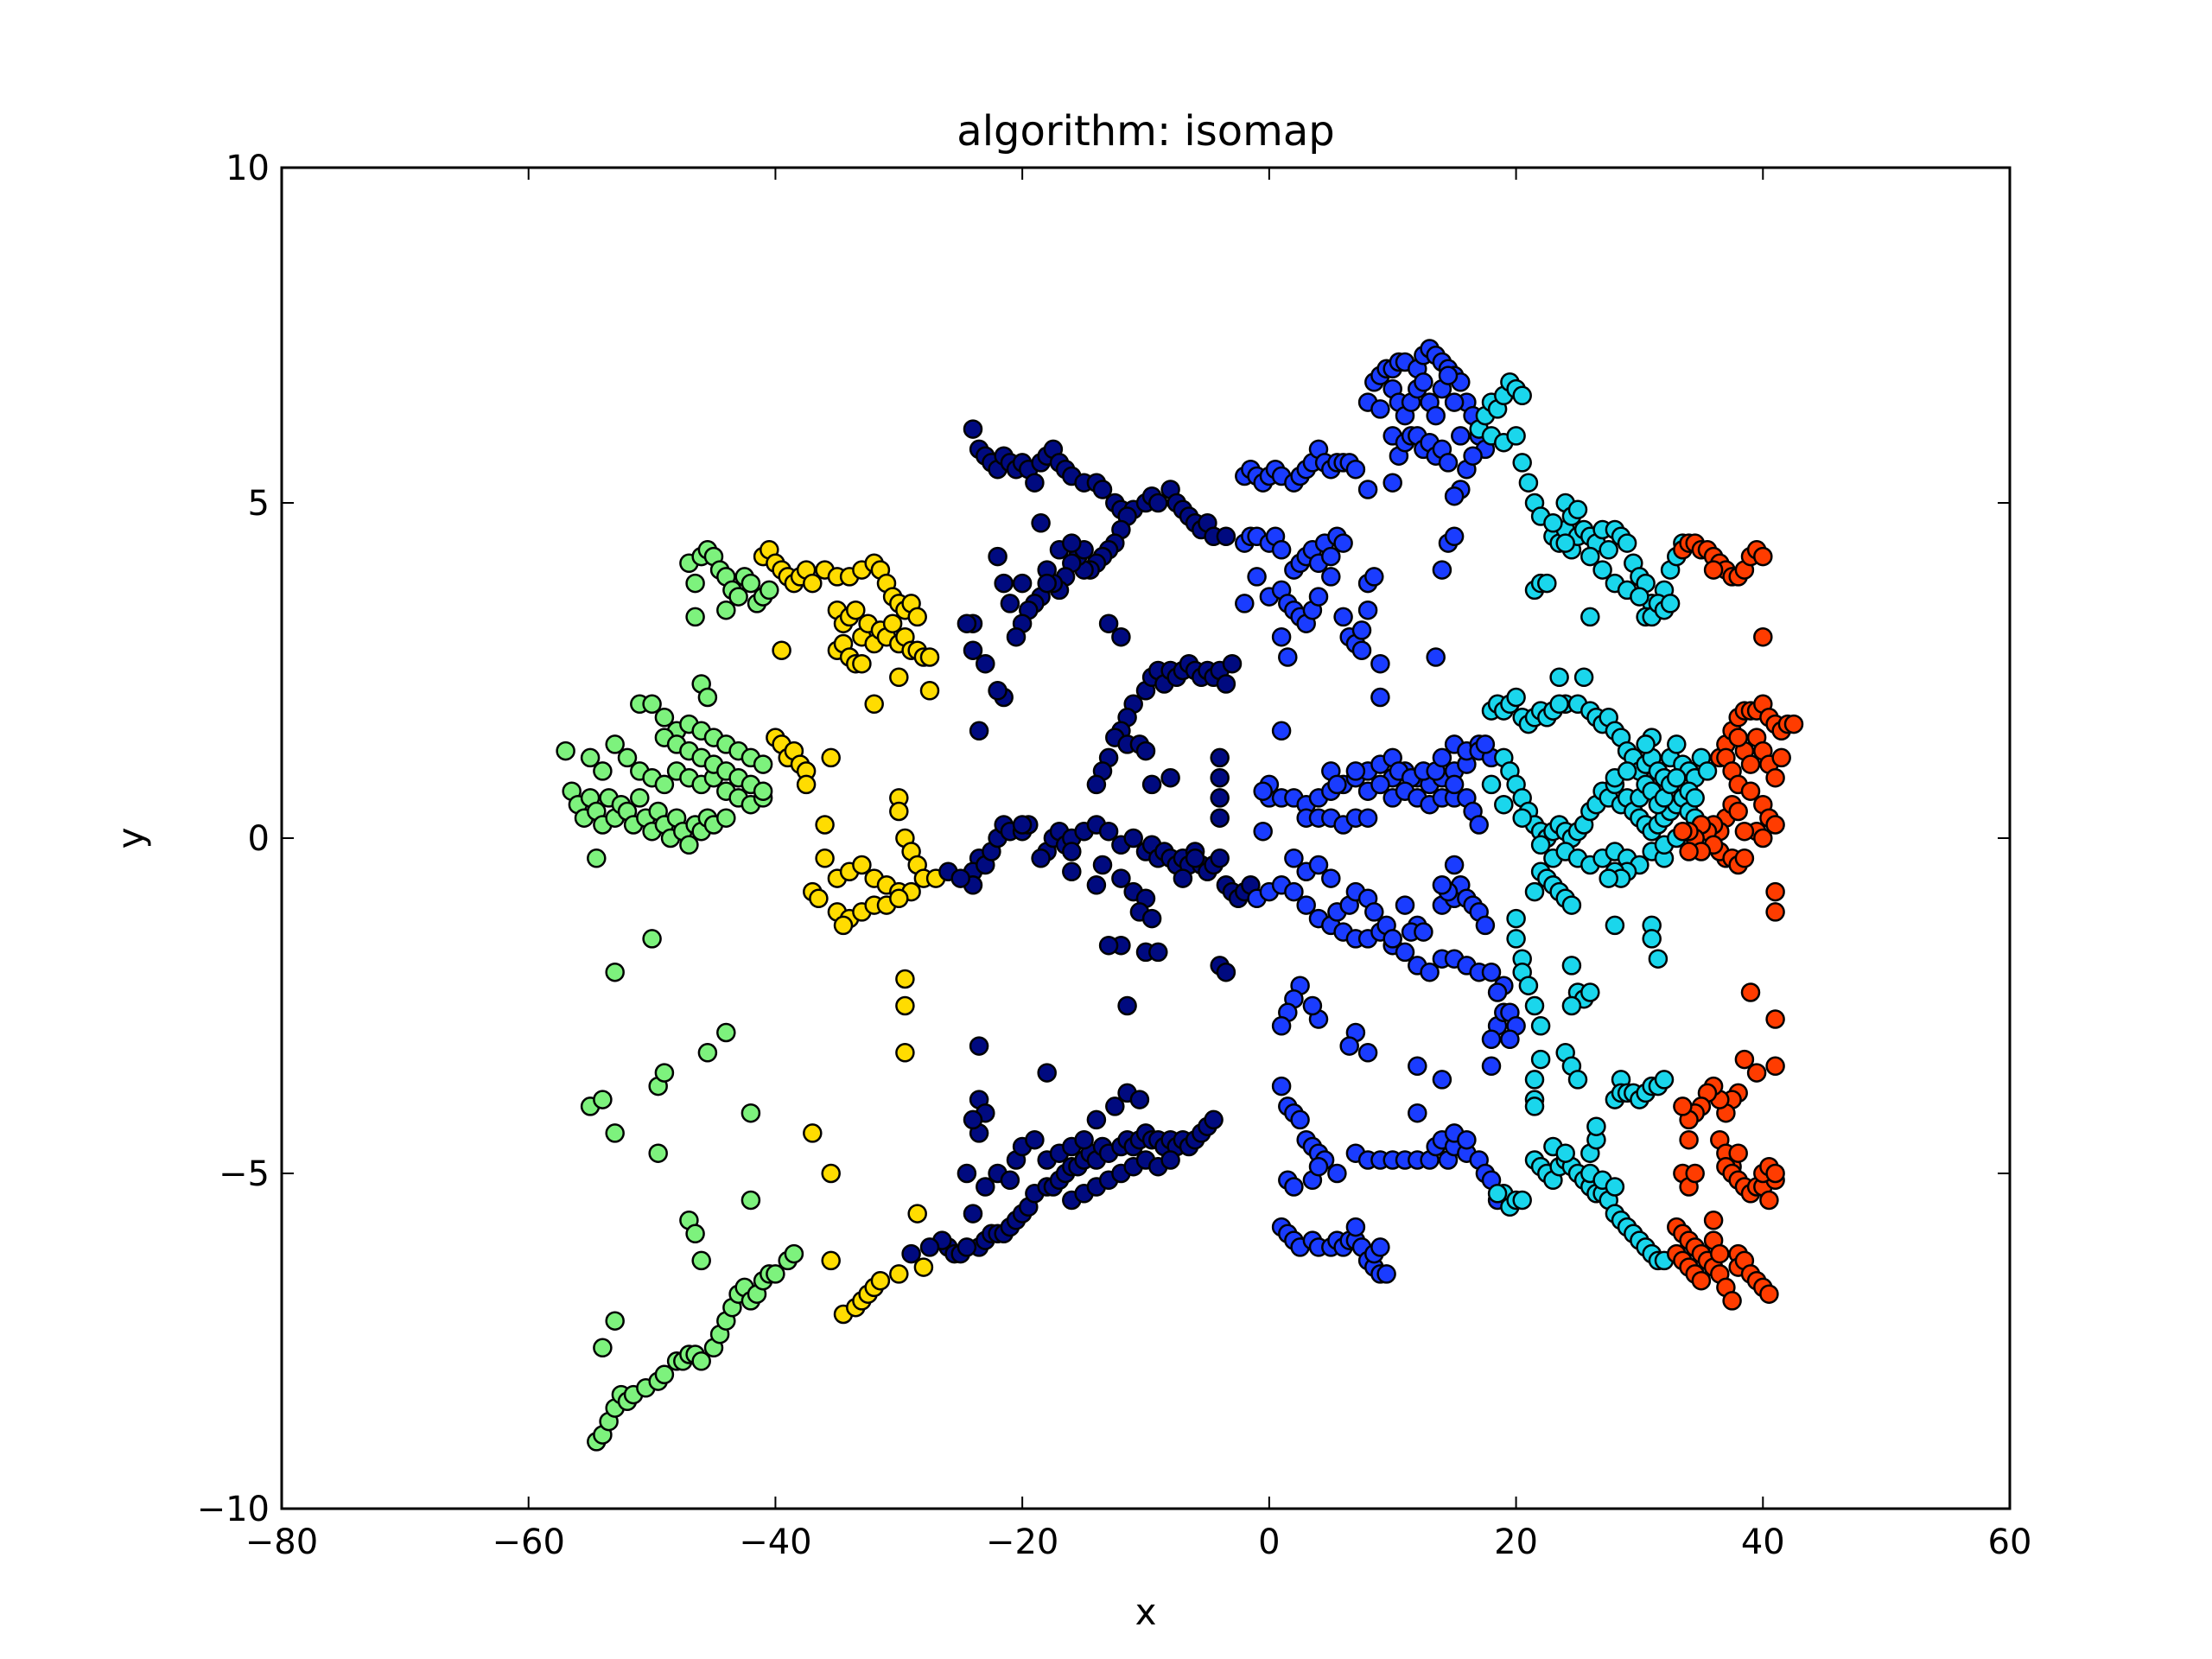 The image size is (2212, 1659). What do you see at coordinates (1145, 131) in the screenshot?
I see `chart-title: algorithm: isomap` at bounding box center [1145, 131].